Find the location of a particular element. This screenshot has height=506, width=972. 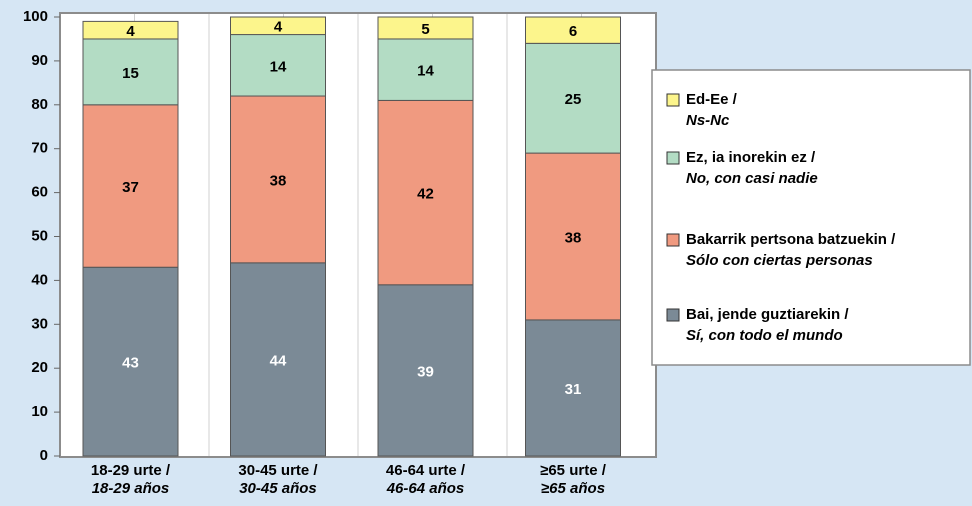

legend-label: Sólo con ciertas personas is located at coordinates (779, 260).